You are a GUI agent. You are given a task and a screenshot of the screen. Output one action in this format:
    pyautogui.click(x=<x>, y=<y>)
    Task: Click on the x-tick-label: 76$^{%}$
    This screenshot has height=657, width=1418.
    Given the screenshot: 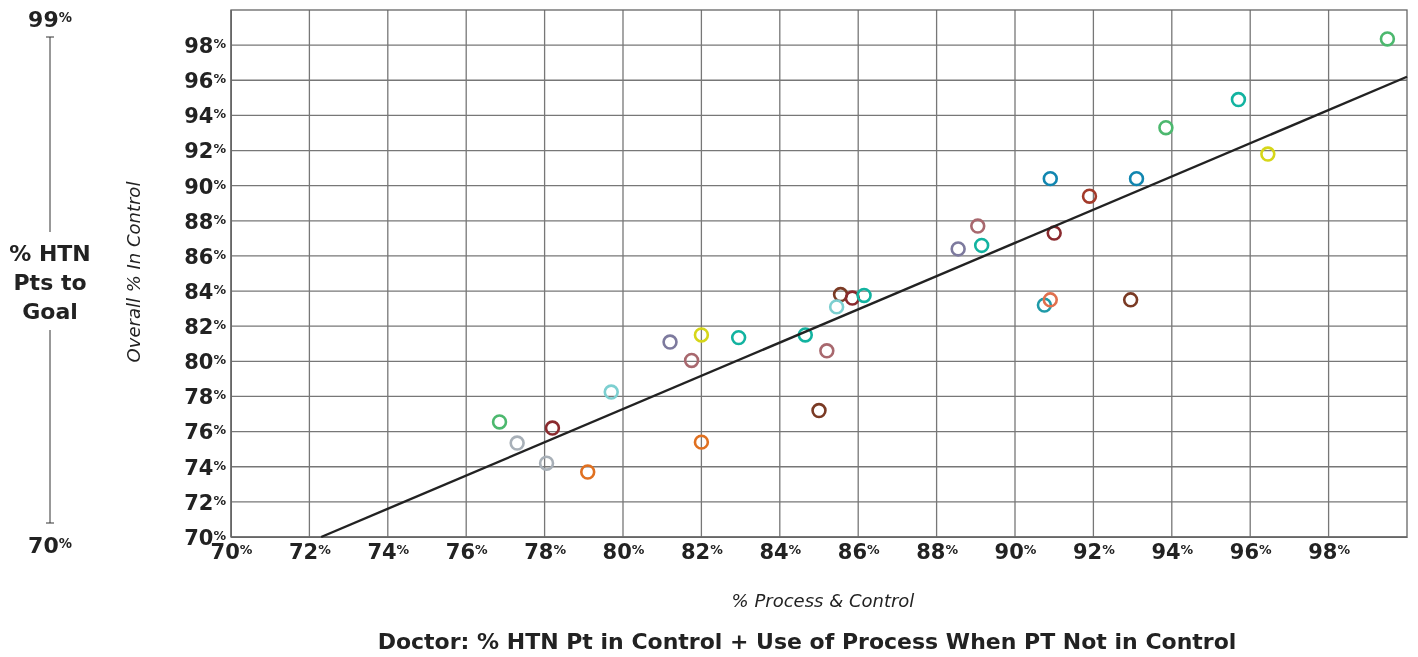 What is the action you would take?
    pyautogui.click(x=466, y=552)
    